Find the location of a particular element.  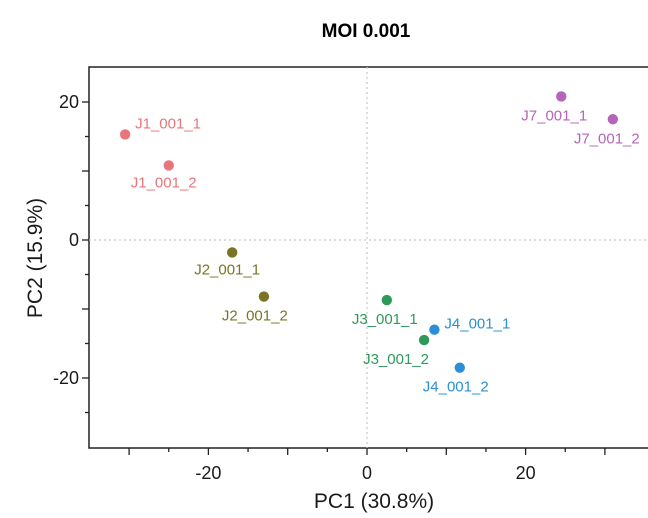

point-label: J1_001_1 is located at coordinates (168, 123).